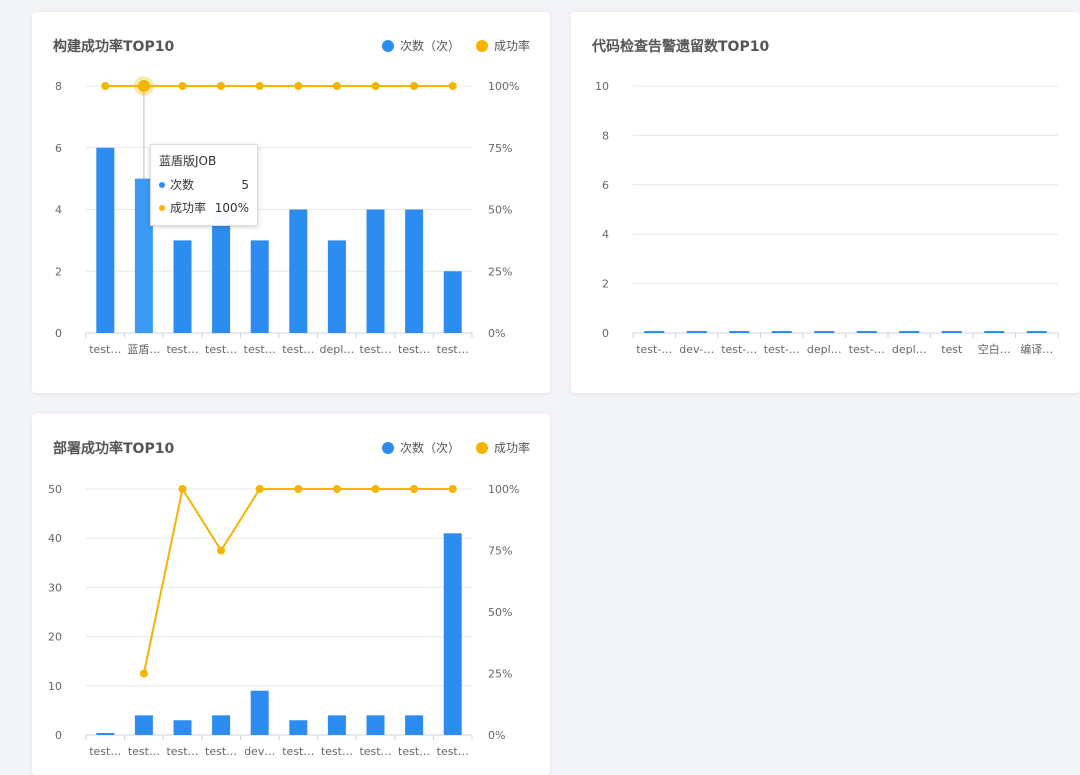  What do you see at coordinates (681, 47) in the screenshot?
I see `chart-title: 代码检查告警遗留数TOP10` at bounding box center [681, 47].